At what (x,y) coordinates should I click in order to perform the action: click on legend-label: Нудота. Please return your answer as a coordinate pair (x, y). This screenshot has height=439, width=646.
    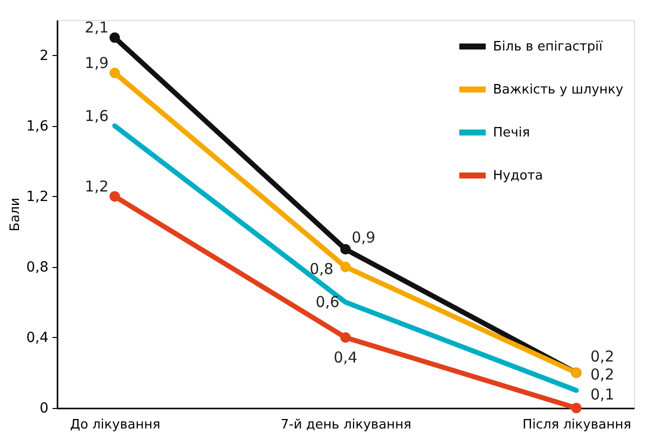
    Looking at the image, I should click on (518, 176).